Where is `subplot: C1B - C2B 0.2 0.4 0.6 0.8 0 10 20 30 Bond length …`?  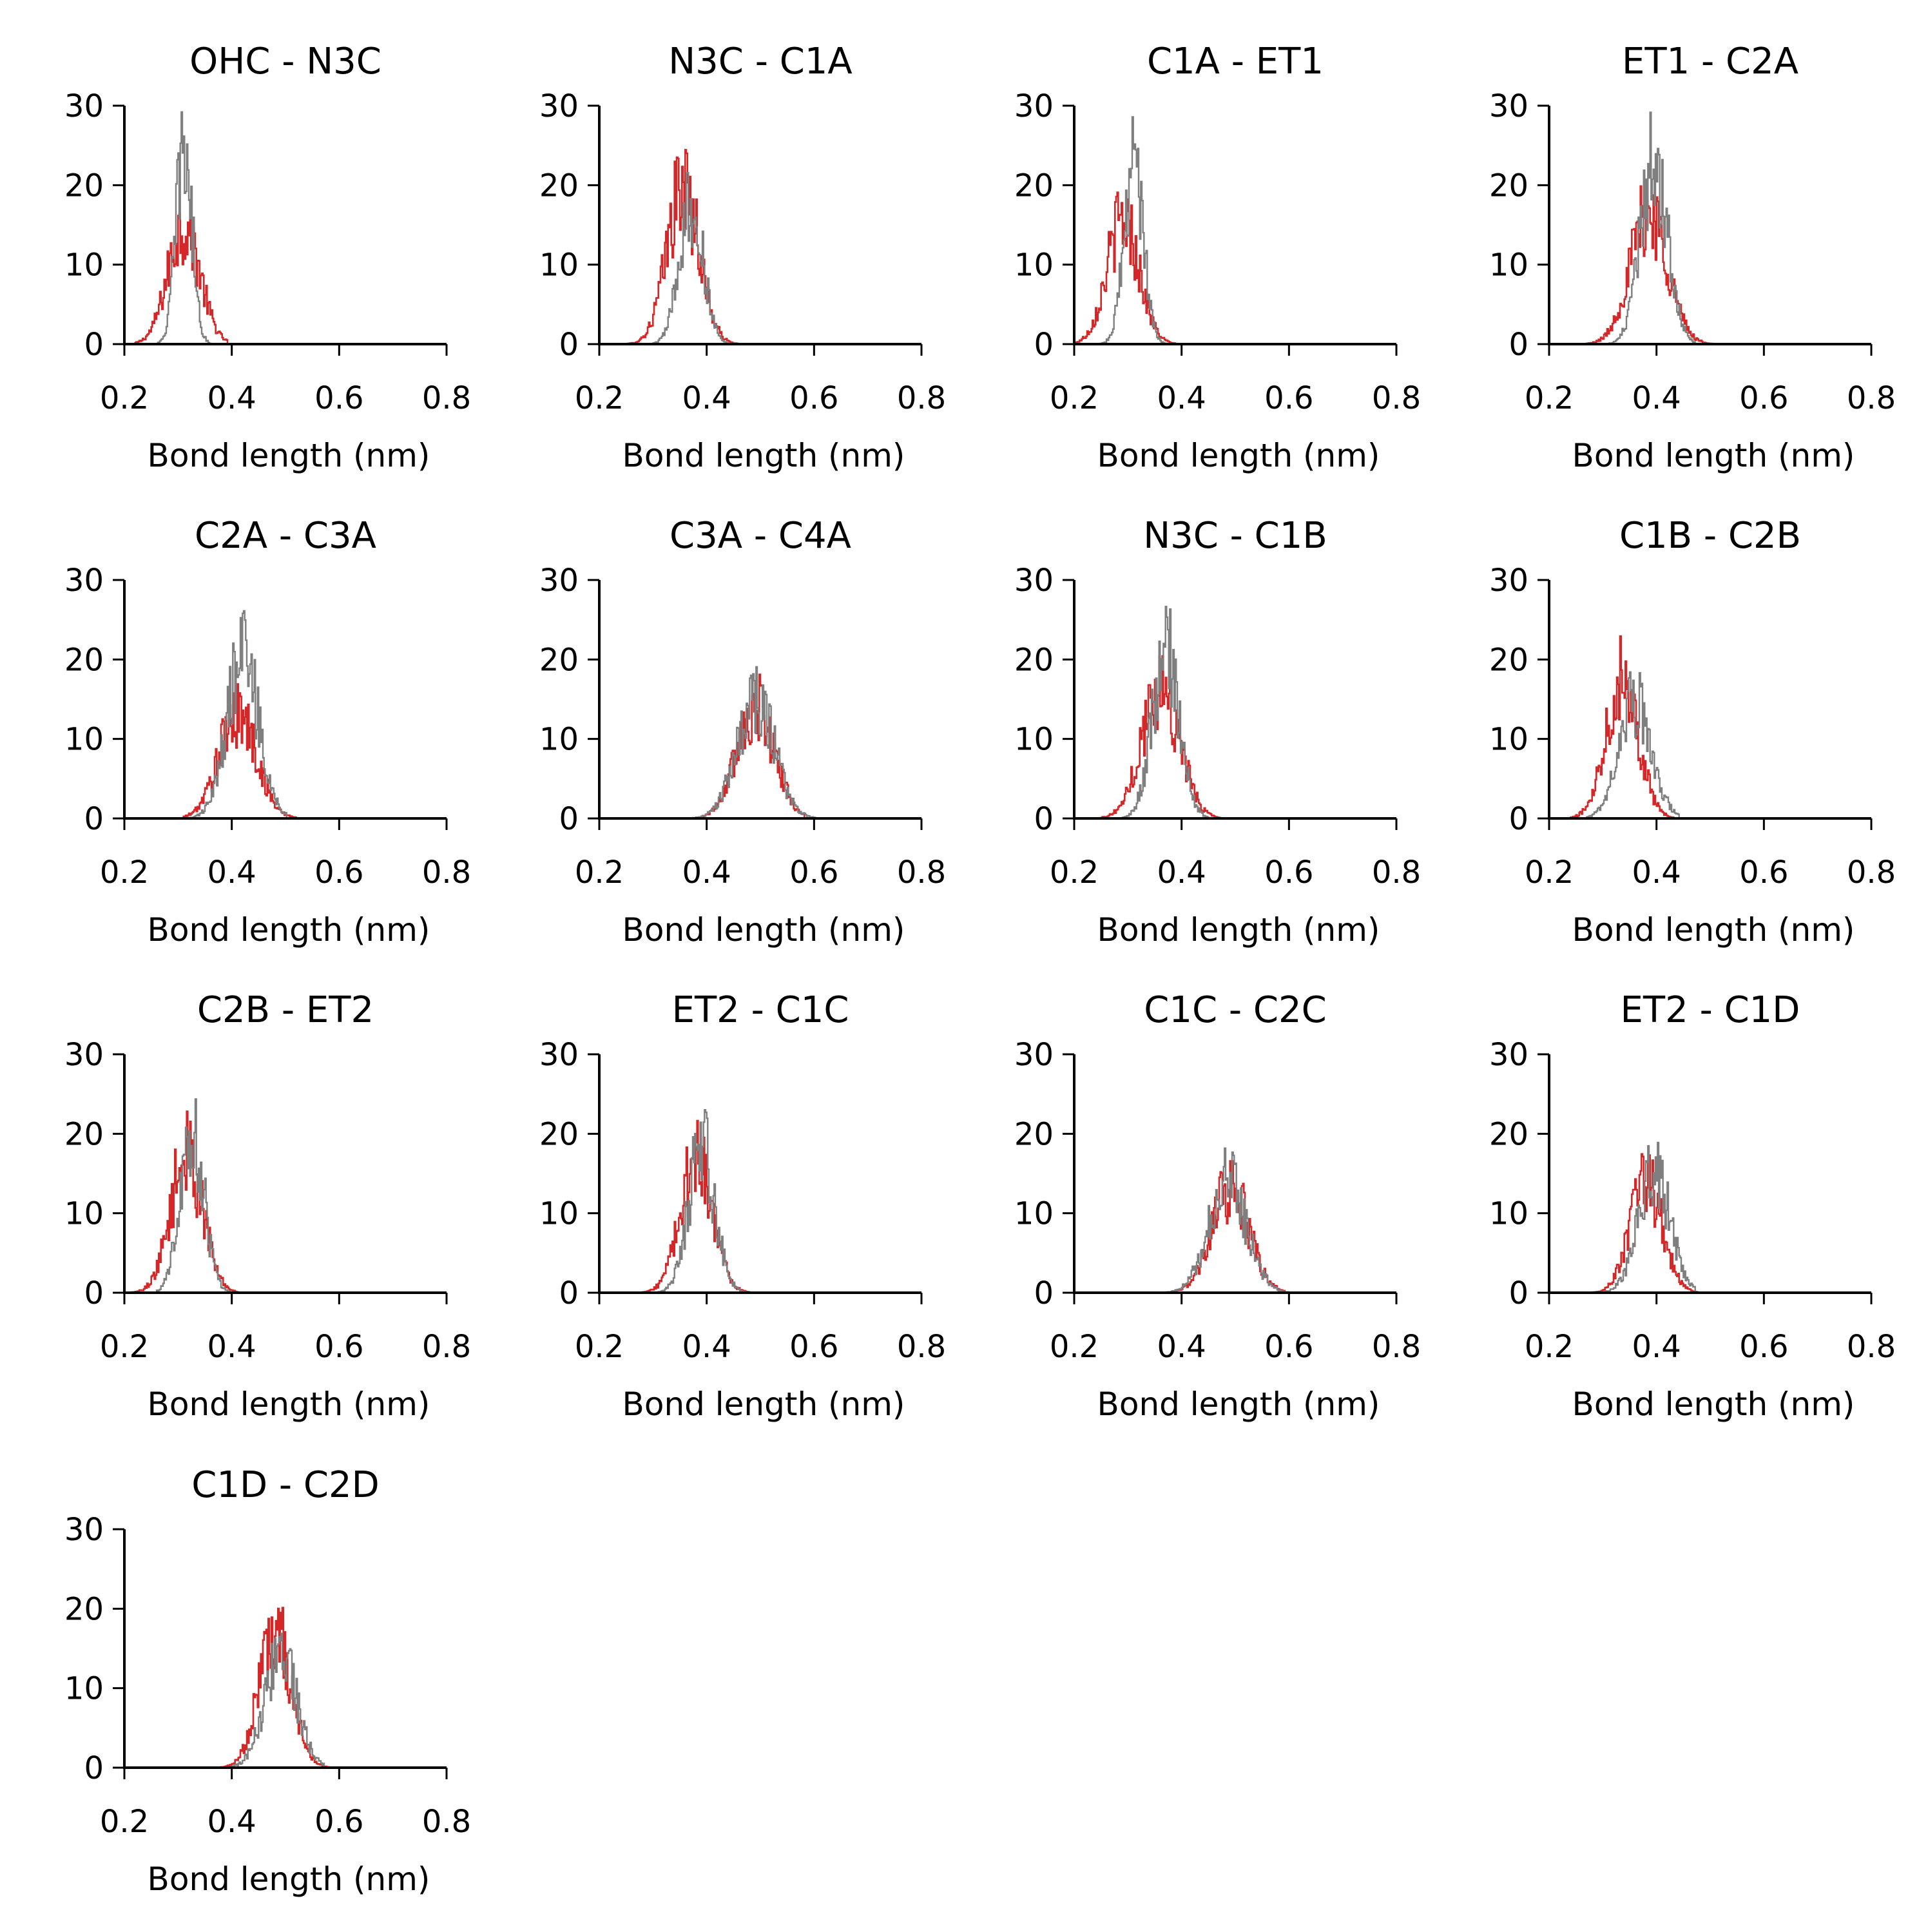 subplot: C1B - C2B 0.2 0.4 0.6 0.8 0 10 20 30 Bond length … is located at coordinates (1692, 732).